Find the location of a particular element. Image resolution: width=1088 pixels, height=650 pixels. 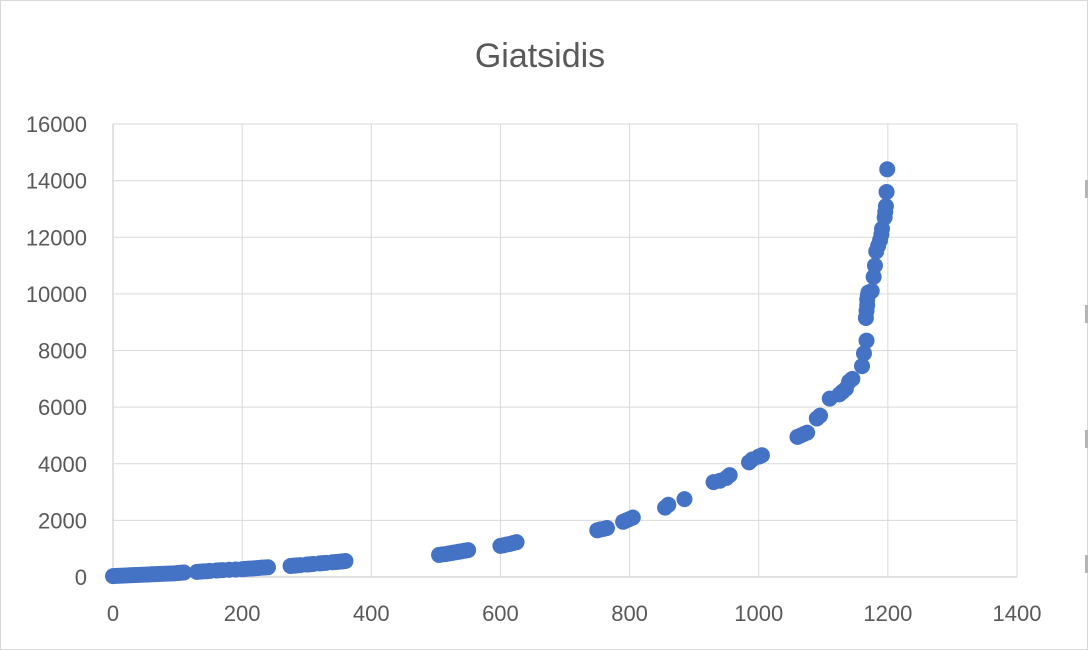

y-tick-label: 14000 is located at coordinates (56, 181).